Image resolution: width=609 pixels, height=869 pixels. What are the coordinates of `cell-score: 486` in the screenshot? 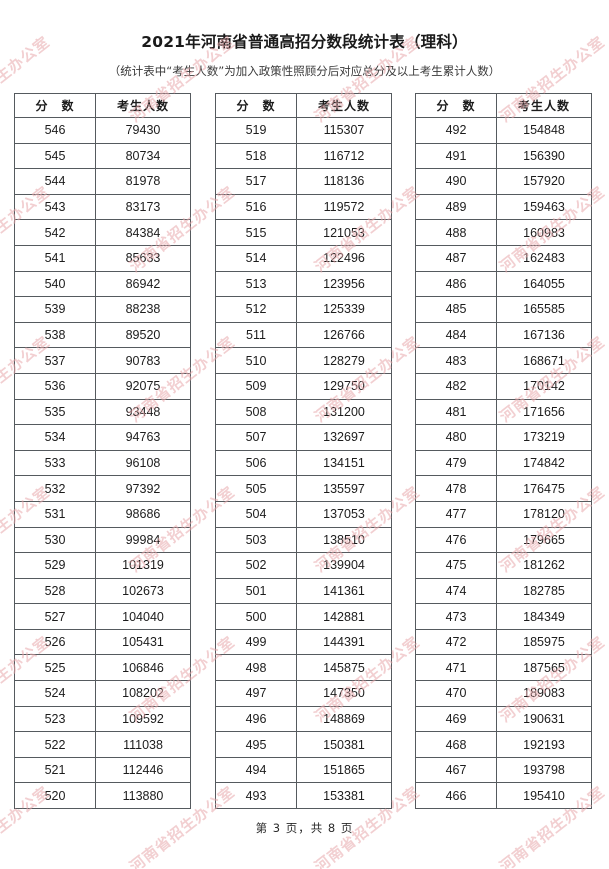 It's located at (456, 284).